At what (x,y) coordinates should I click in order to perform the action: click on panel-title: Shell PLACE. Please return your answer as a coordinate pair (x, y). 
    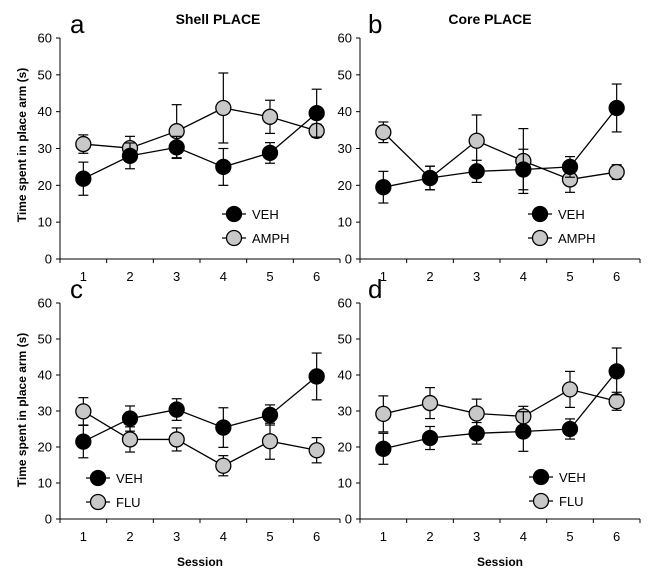
    Looking at the image, I should click on (218, 19).